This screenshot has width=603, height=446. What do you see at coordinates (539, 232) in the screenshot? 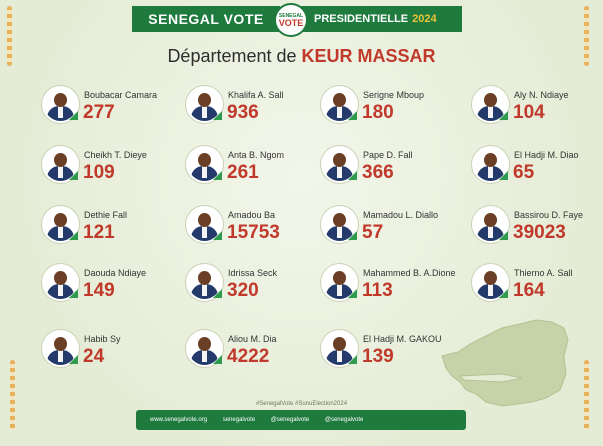
I see `candidate-votes: 39023` at bounding box center [539, 232].